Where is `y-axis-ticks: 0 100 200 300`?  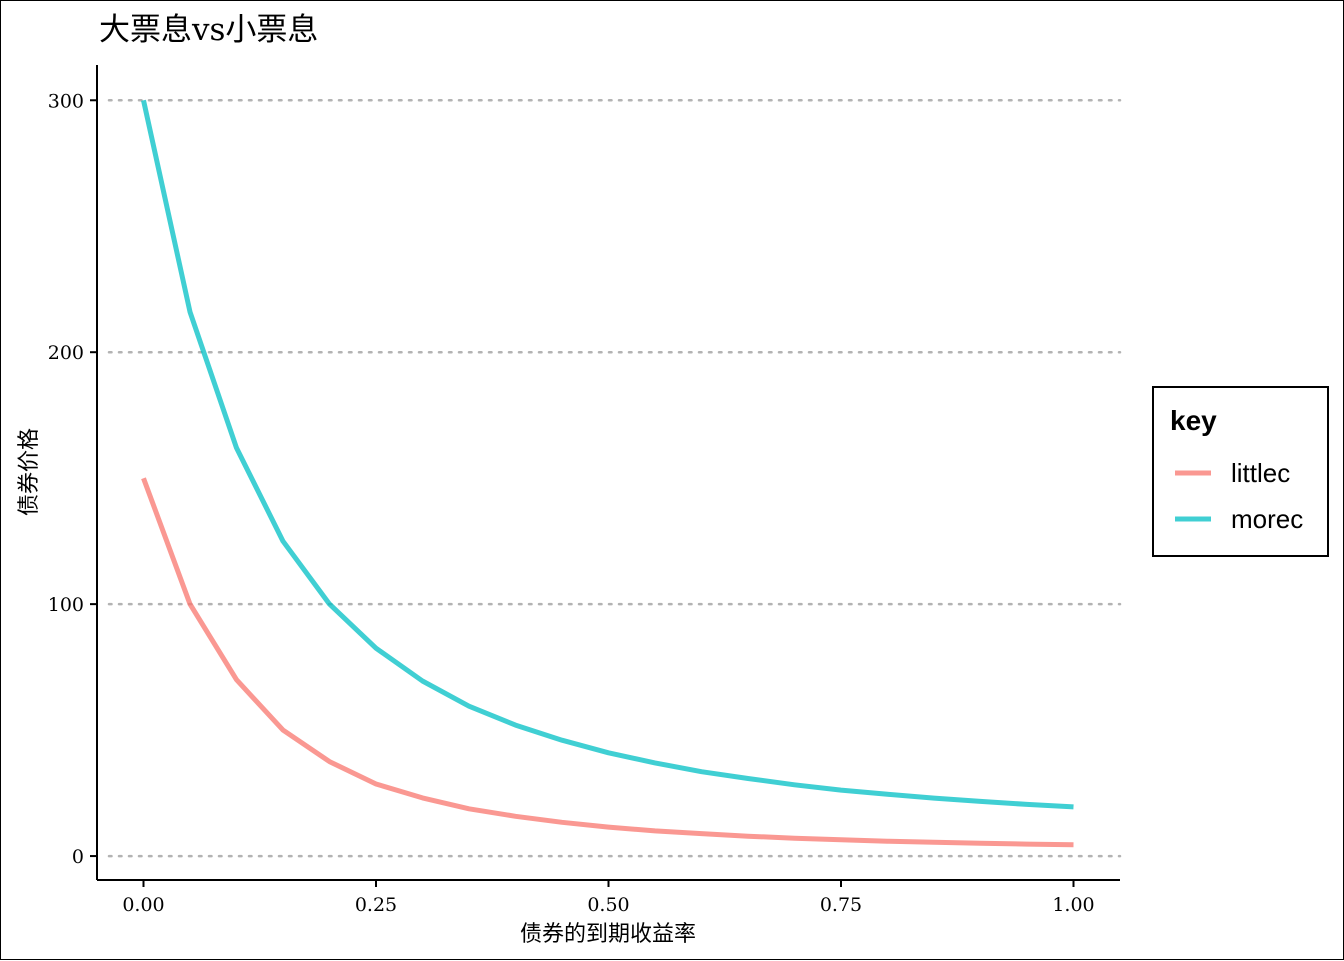
y-axis-ticks: 0 100 200 300 is located at coordinates (72, 479).